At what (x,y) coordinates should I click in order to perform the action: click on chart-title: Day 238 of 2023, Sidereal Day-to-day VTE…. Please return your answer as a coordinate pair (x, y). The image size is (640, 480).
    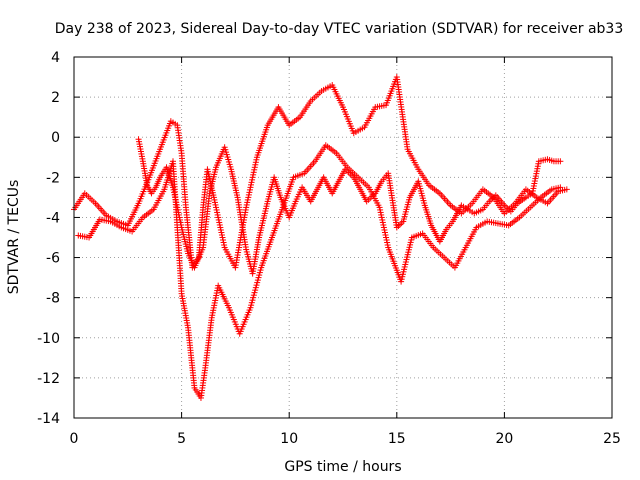
    Looking at the image, I should click on (339, 29).